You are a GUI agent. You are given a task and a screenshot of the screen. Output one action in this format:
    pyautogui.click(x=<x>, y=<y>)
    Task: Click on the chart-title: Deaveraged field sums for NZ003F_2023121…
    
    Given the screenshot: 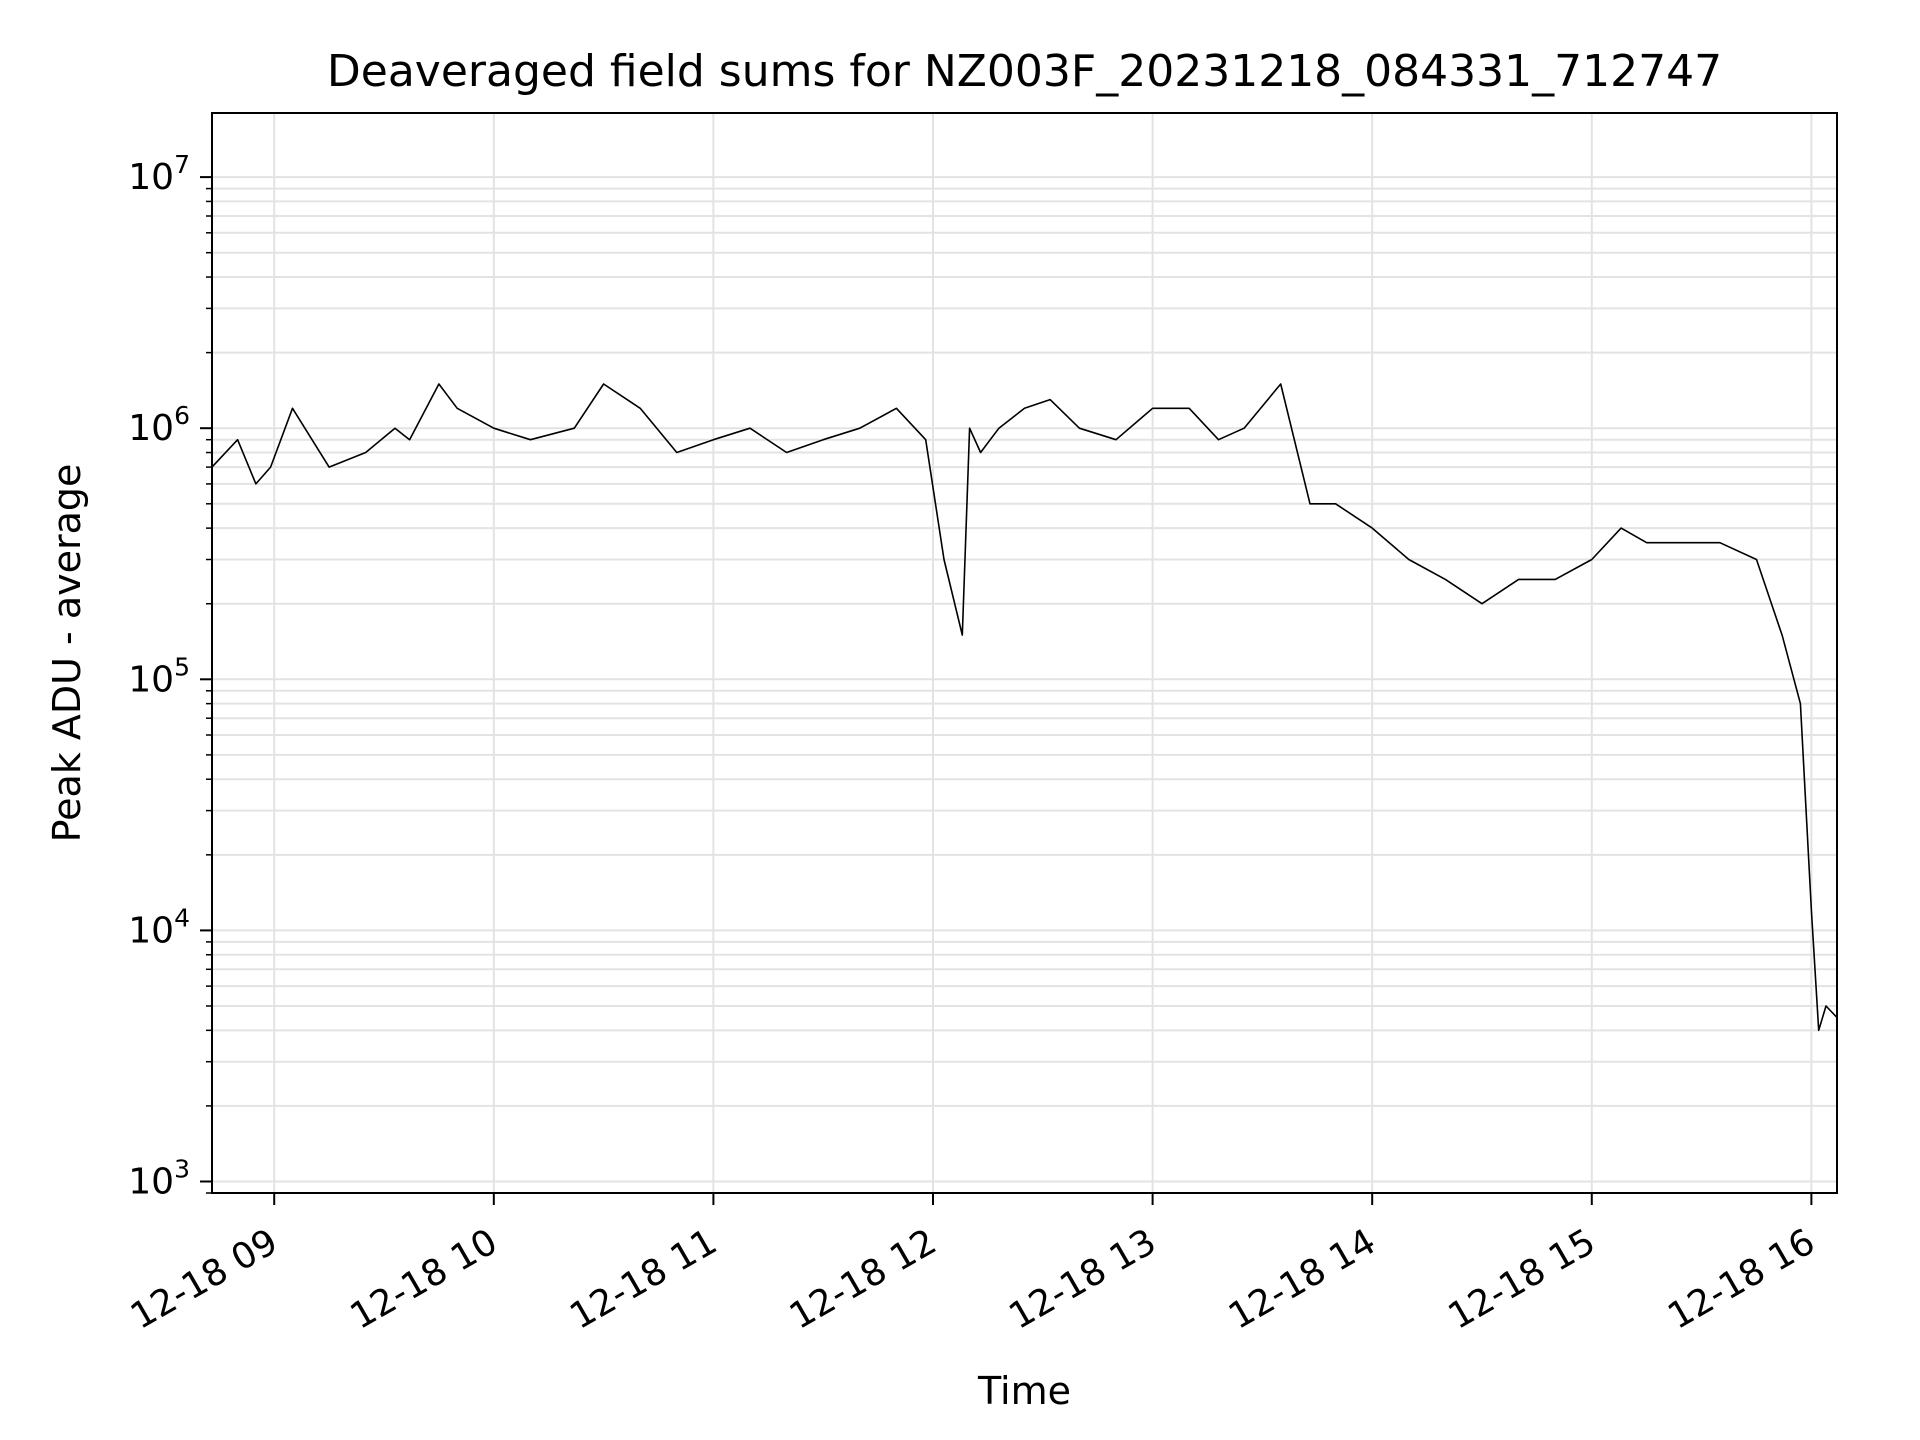 What is the action you would take?
    pyautogui.click(x=1024, y=71)
    